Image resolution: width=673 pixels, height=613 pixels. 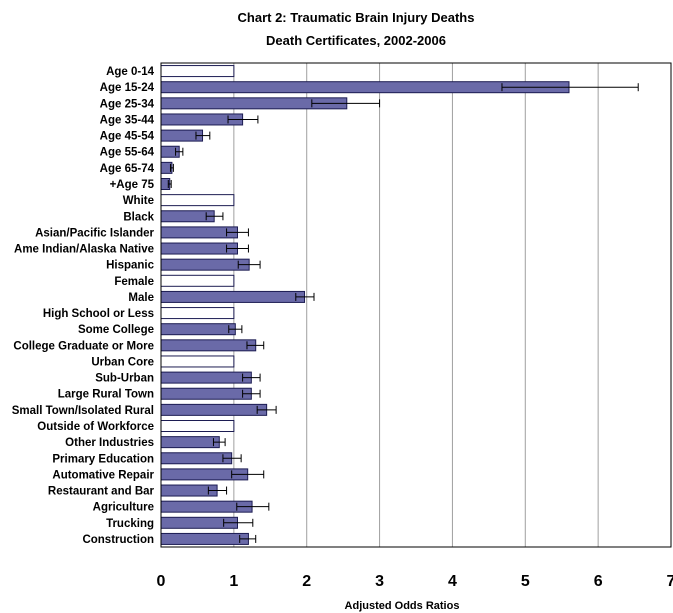 What do you see at coordinates (106, 395) in the screenshot?
I see `category-label: Large Rural Town` at bounding box center [106, 395].